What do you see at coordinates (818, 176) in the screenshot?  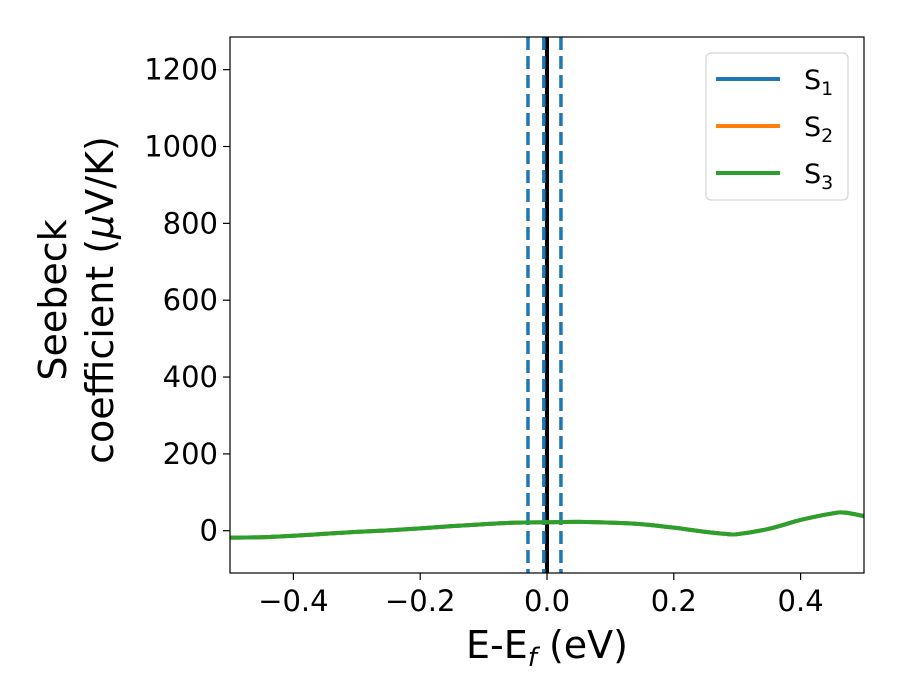 I see `legend-label: S3` at bounding box center [818, 176].